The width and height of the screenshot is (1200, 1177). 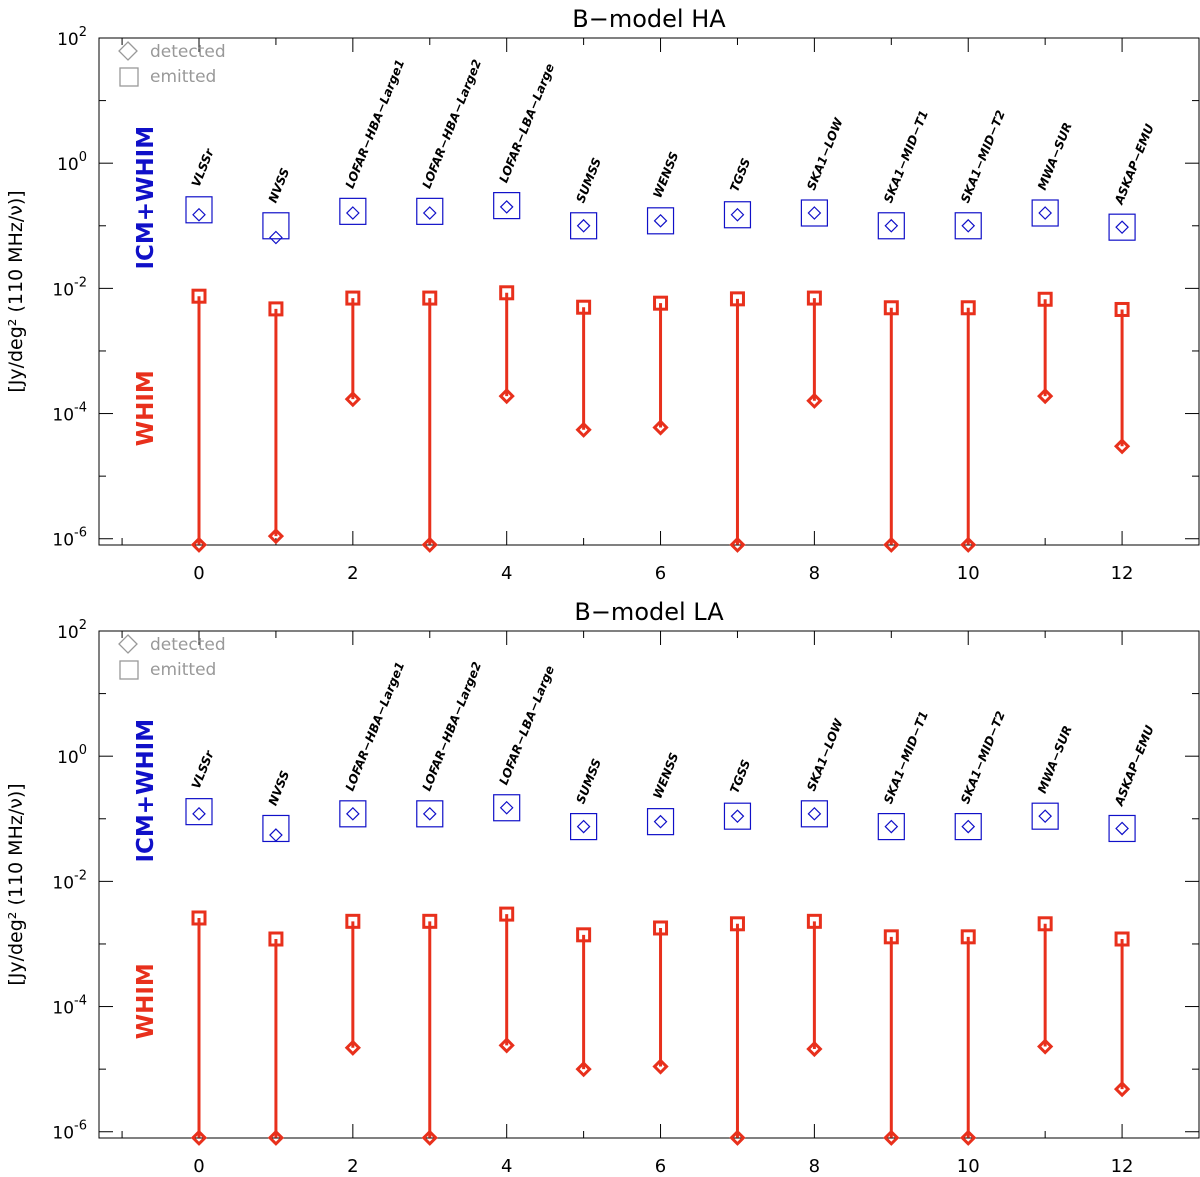 I want to click on region-label-icm-whim: ICM+WHIM, so click(x=146, y=791).